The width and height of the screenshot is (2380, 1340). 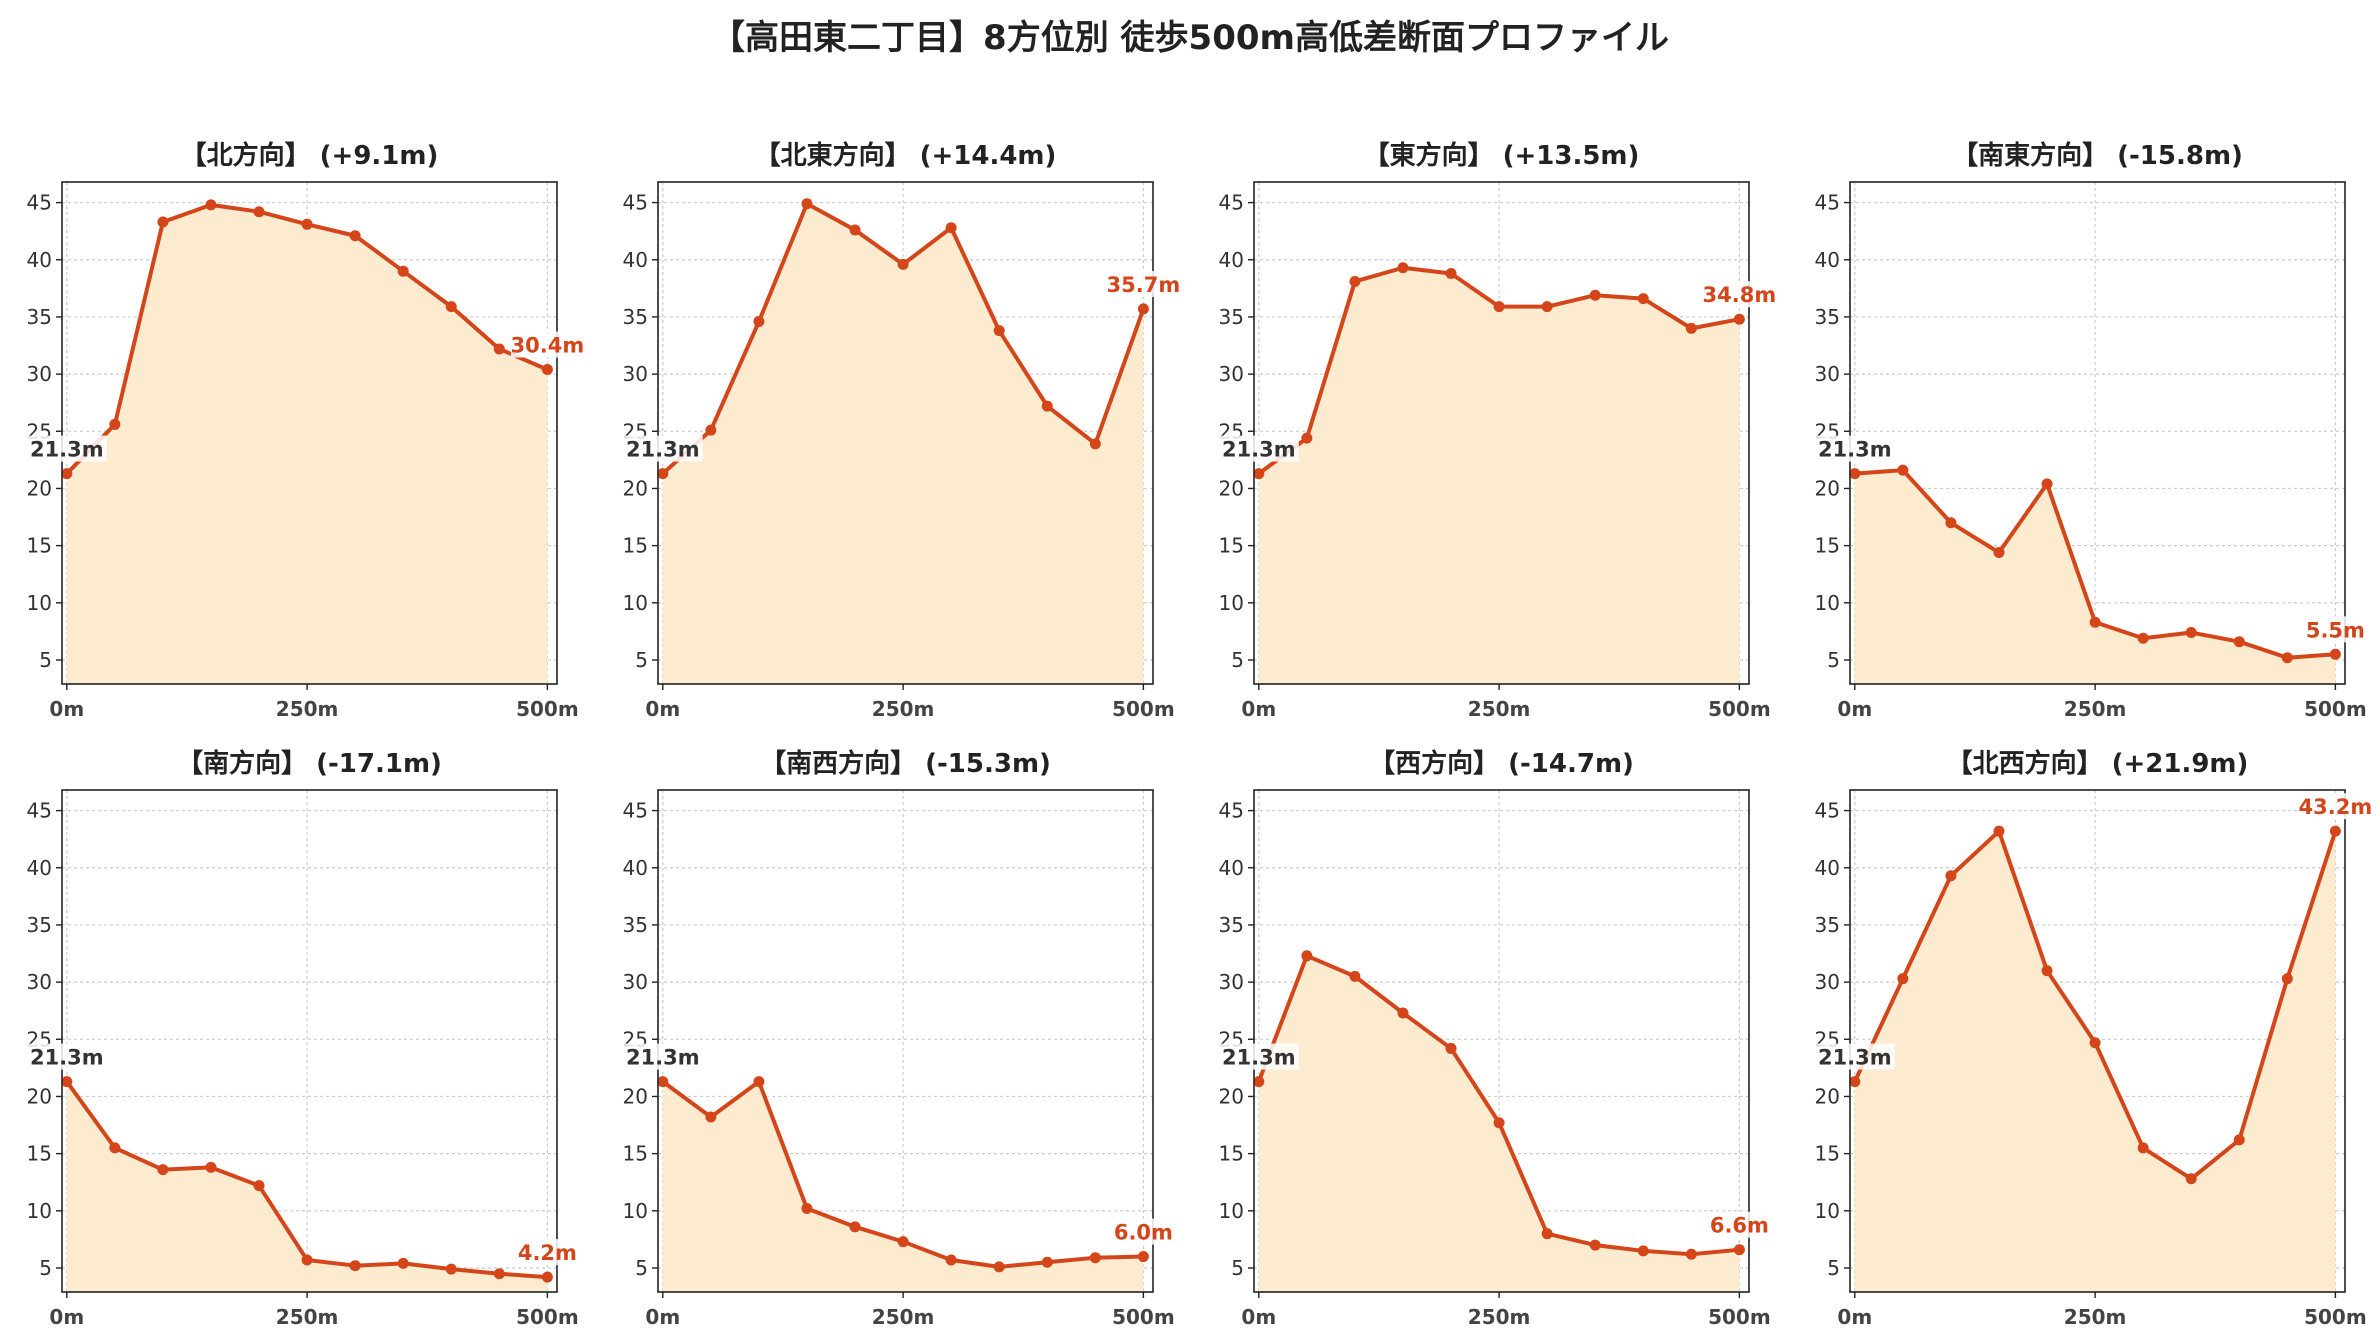 I want to click on end-elevation-label: 35.7m, so click(x=1144, y=285).